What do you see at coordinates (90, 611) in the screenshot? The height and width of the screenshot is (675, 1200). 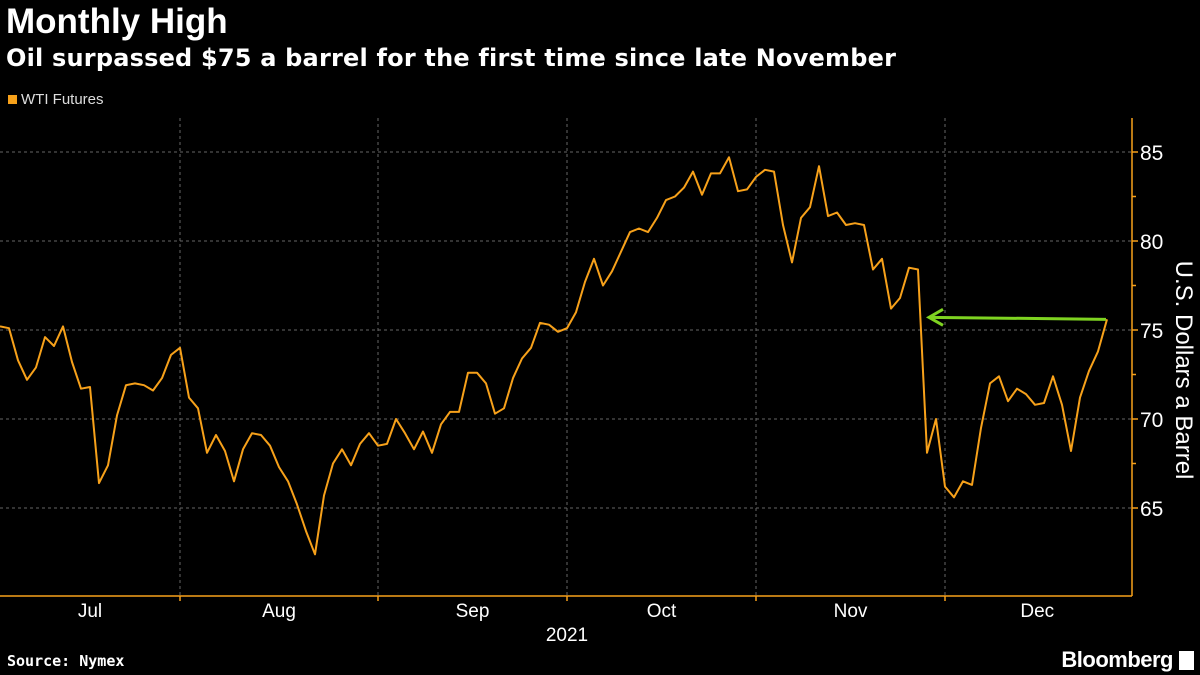 I see `x-tick-label: Jul` at bounding box center [90, 611].